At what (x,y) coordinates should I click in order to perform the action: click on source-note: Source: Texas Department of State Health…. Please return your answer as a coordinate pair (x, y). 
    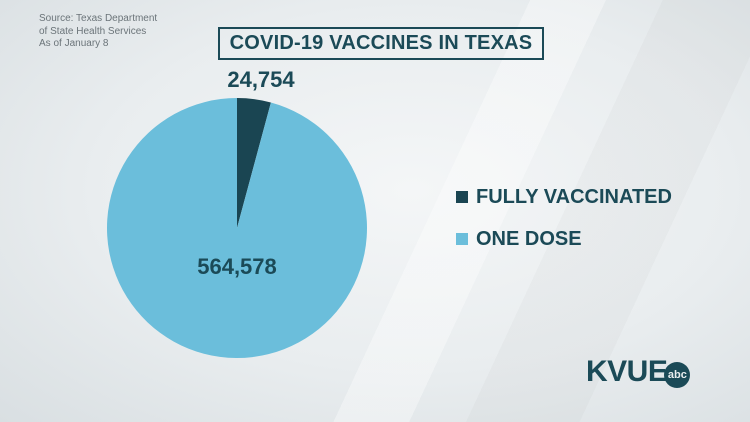
    Looking at the image, I should click on (98, 32).